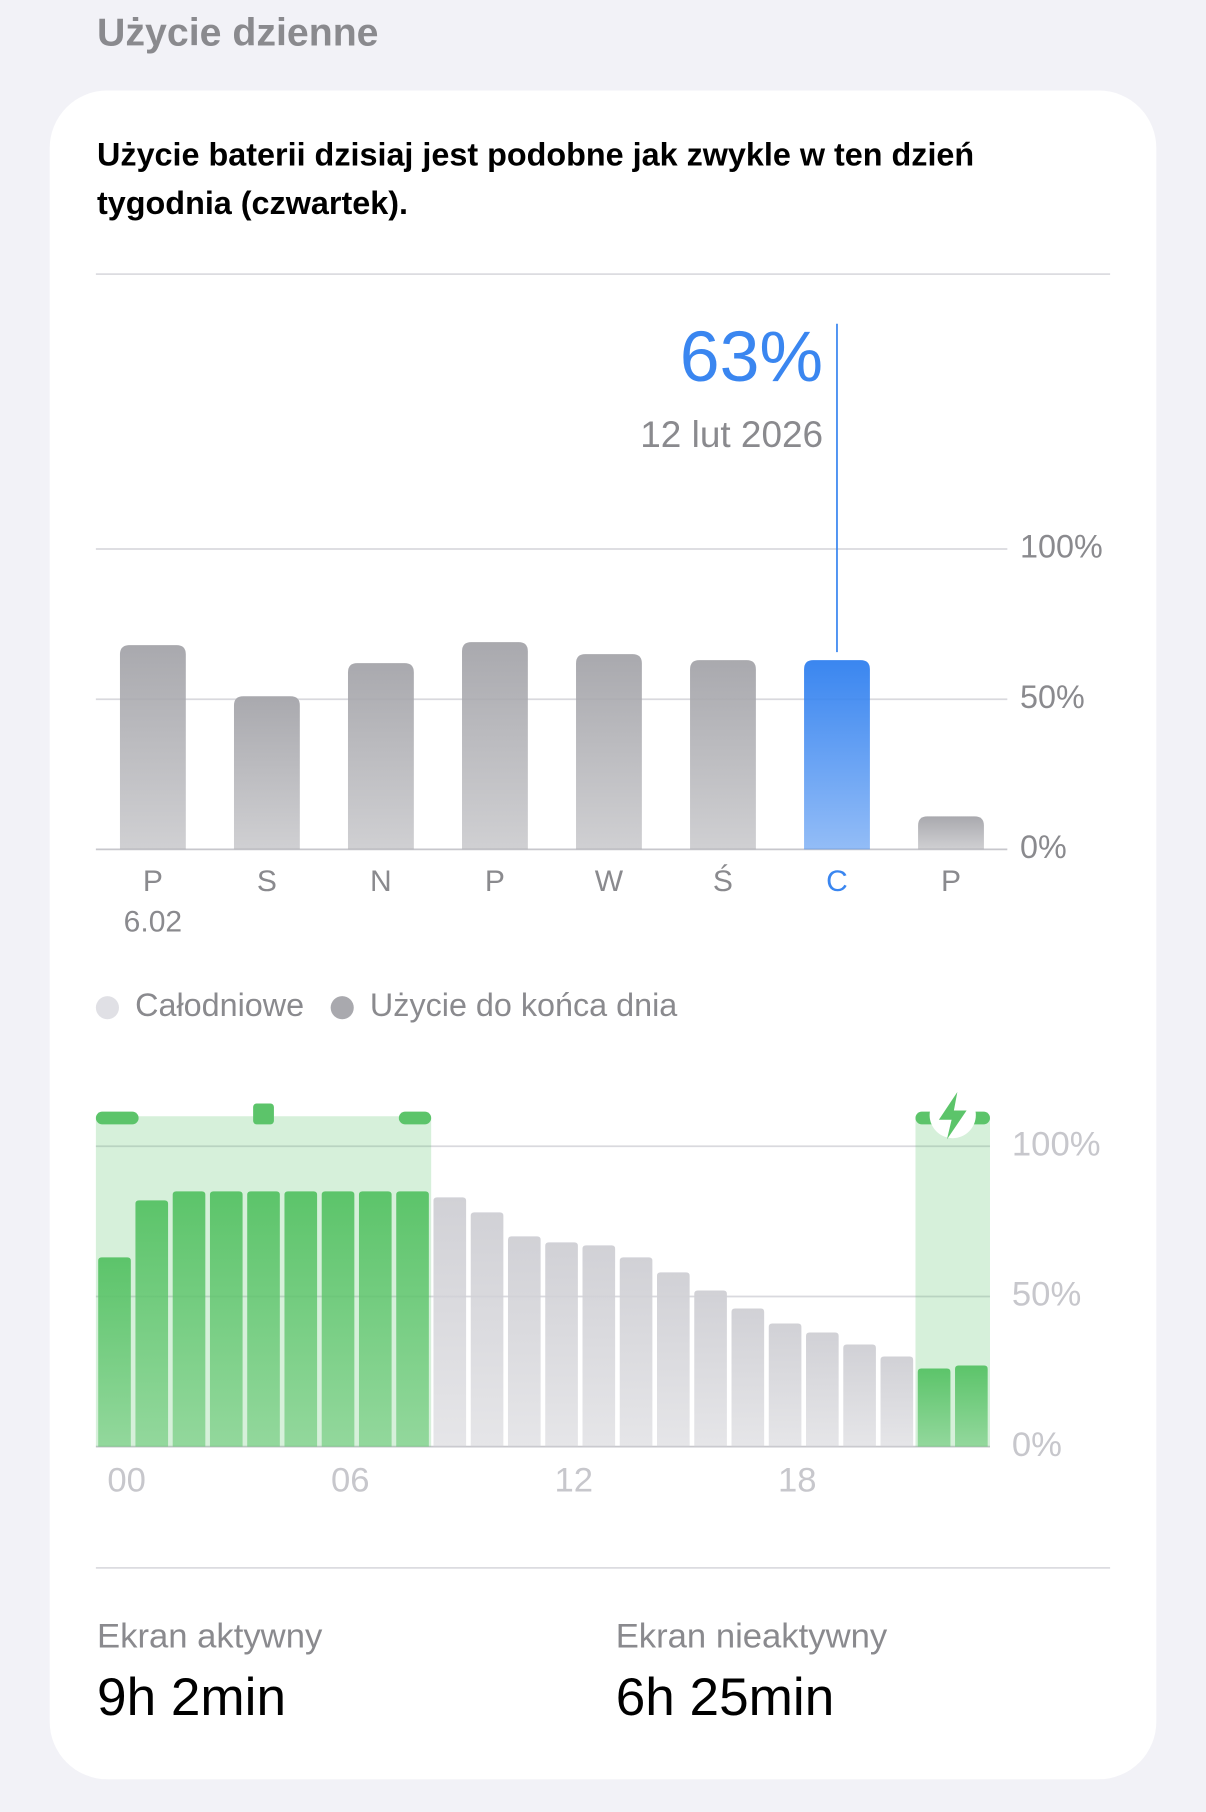 The width and height of the screenshot is (1206, 1812). Describe the element at coordinates (837, 881) in the screenshot. I see `x-tick-label: C` at that location.